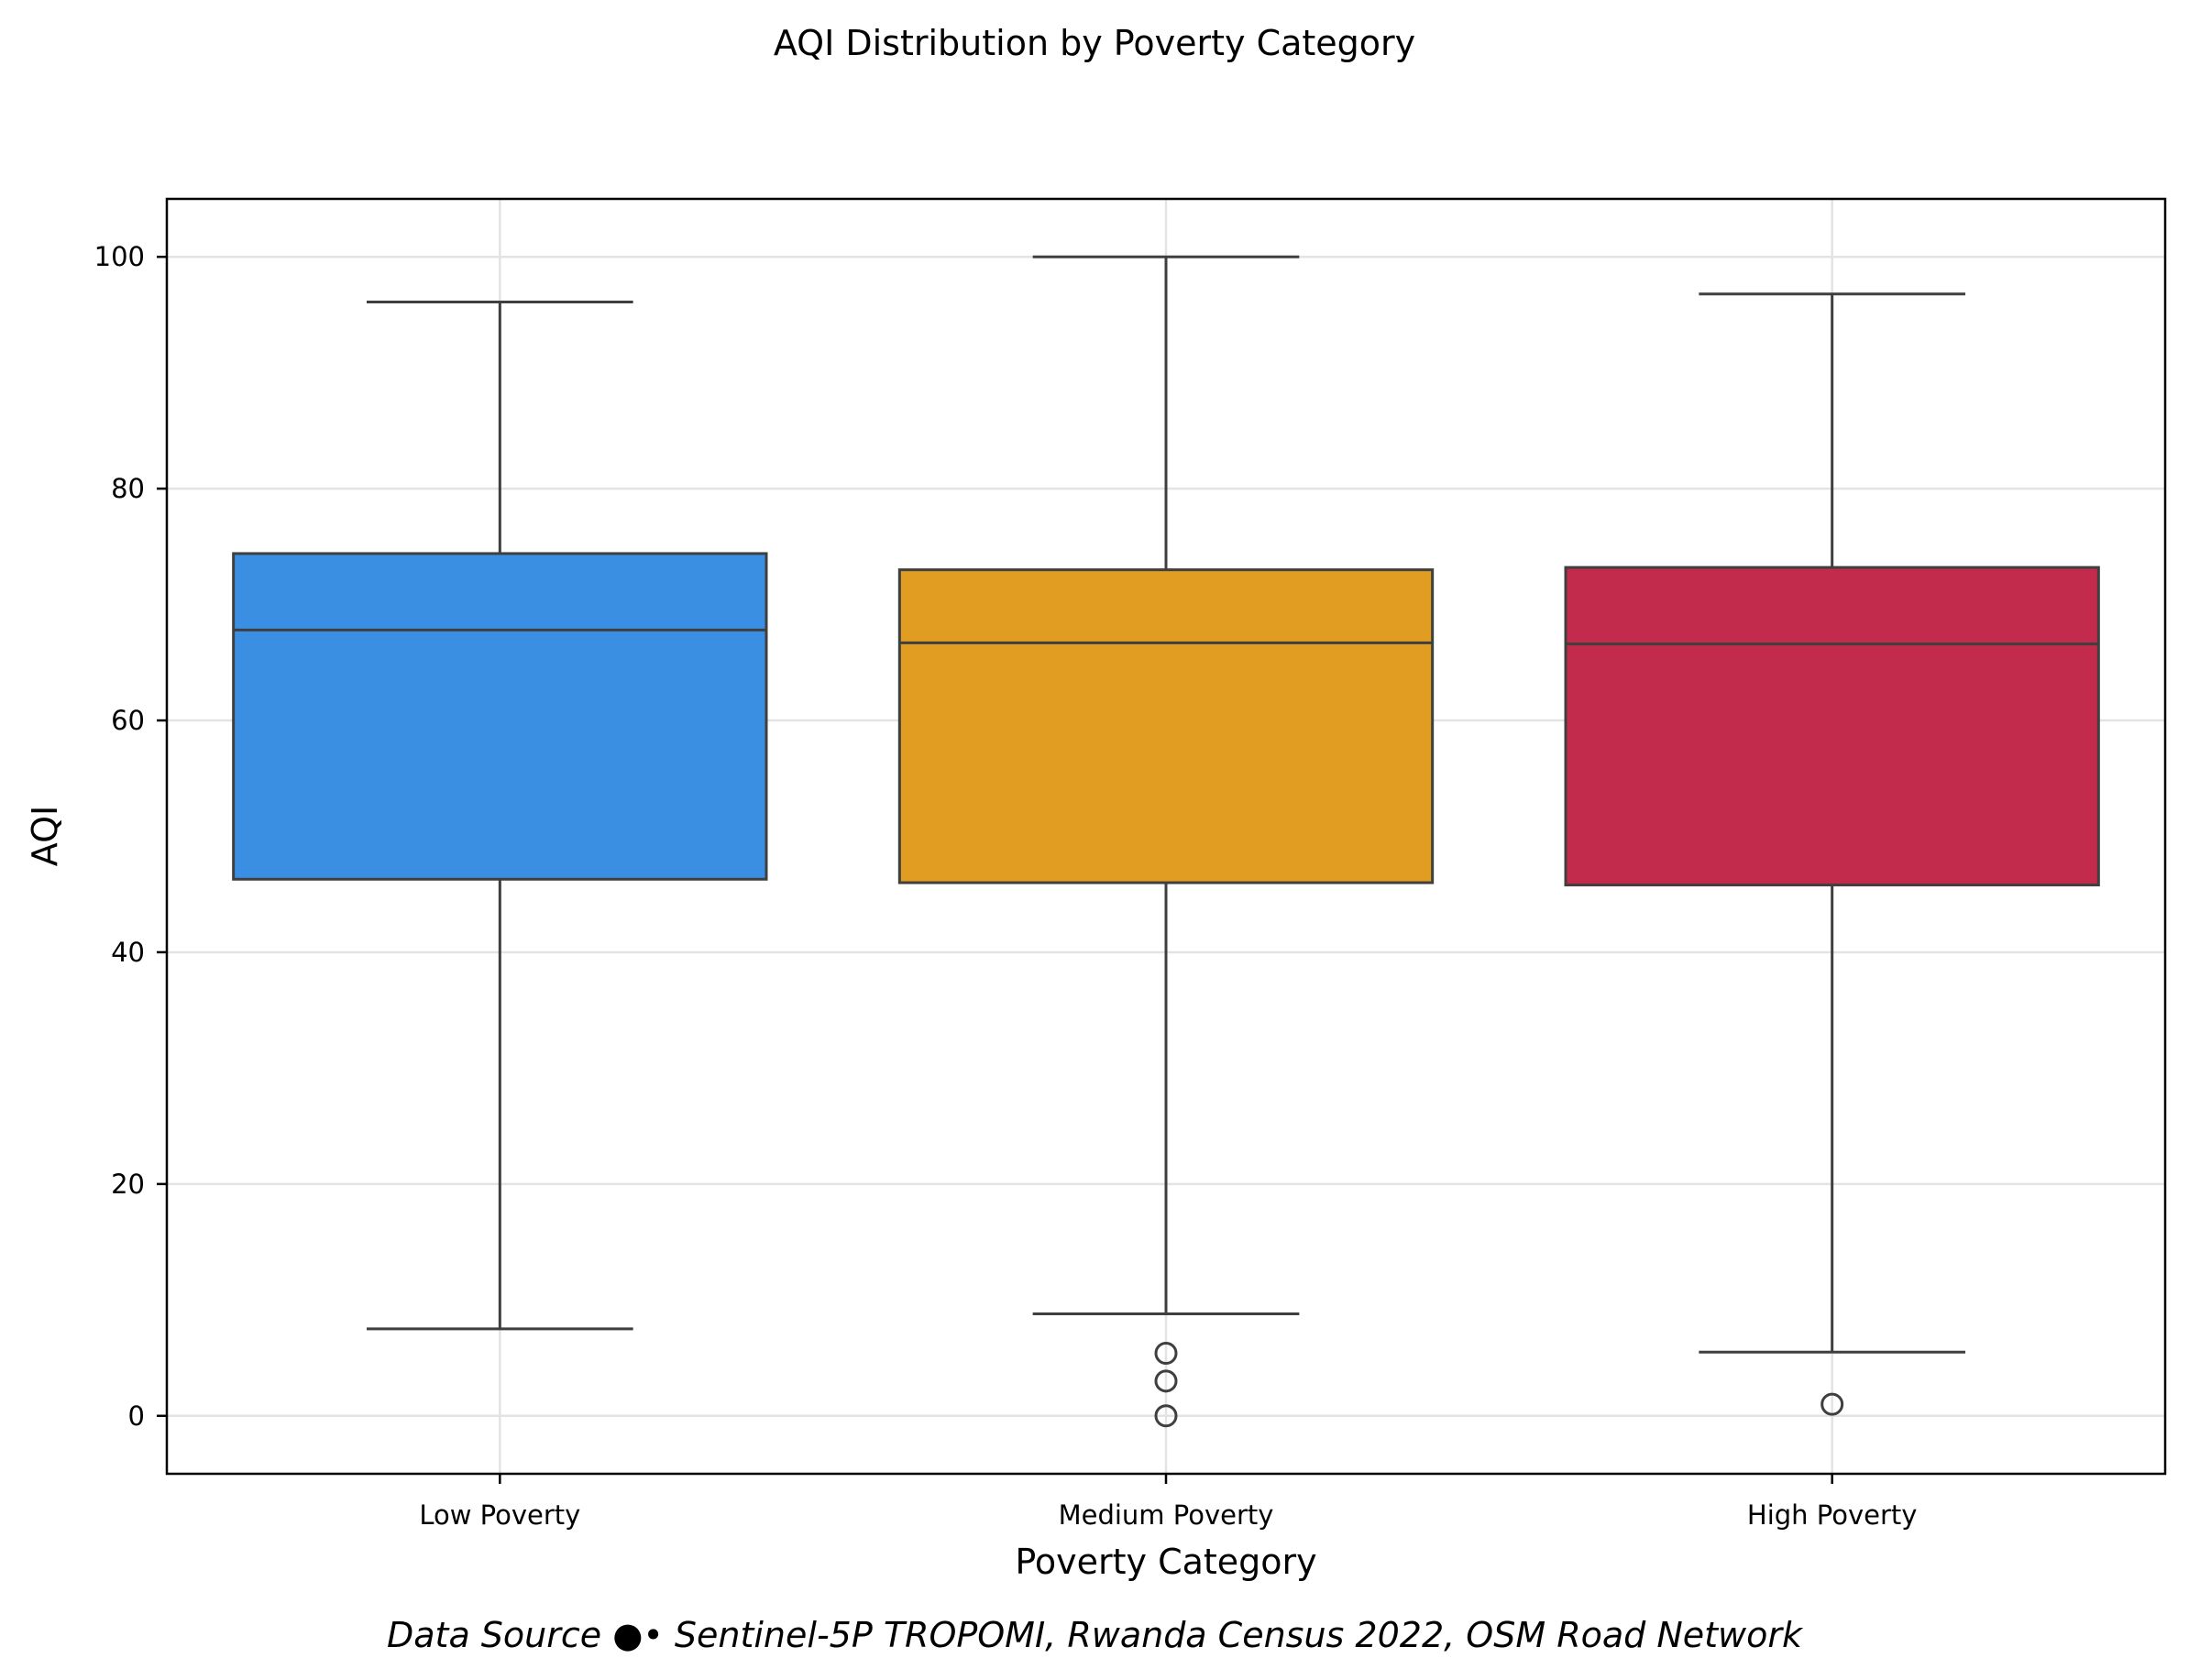  I want to click on y-tick-label: 80, so click(128, 488).